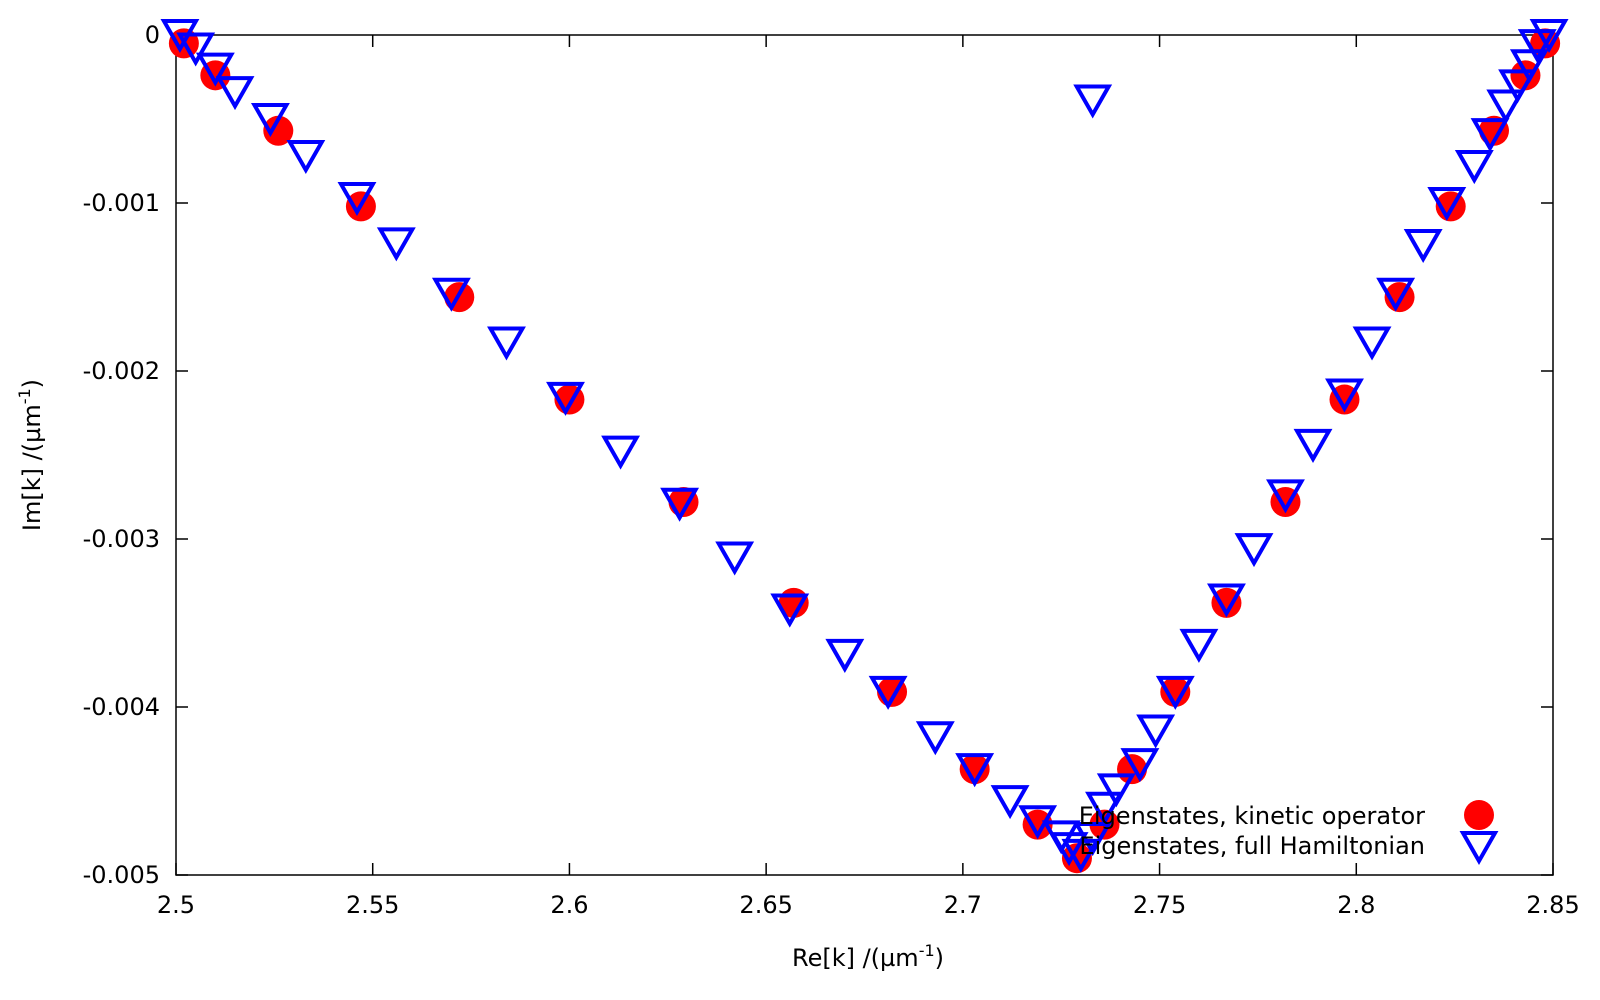 The height and width of the screenshot is (1000, 1600). I want to click on x-tick-label: 2.8, so click(1356, 905).